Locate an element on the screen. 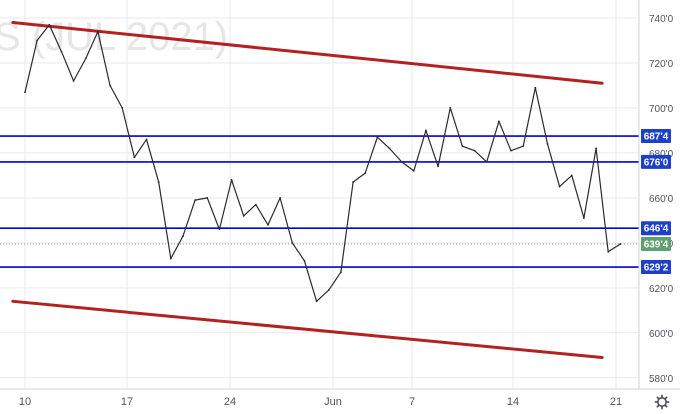  price-tag-label: 687'4 is located at coordinates (656, 137).